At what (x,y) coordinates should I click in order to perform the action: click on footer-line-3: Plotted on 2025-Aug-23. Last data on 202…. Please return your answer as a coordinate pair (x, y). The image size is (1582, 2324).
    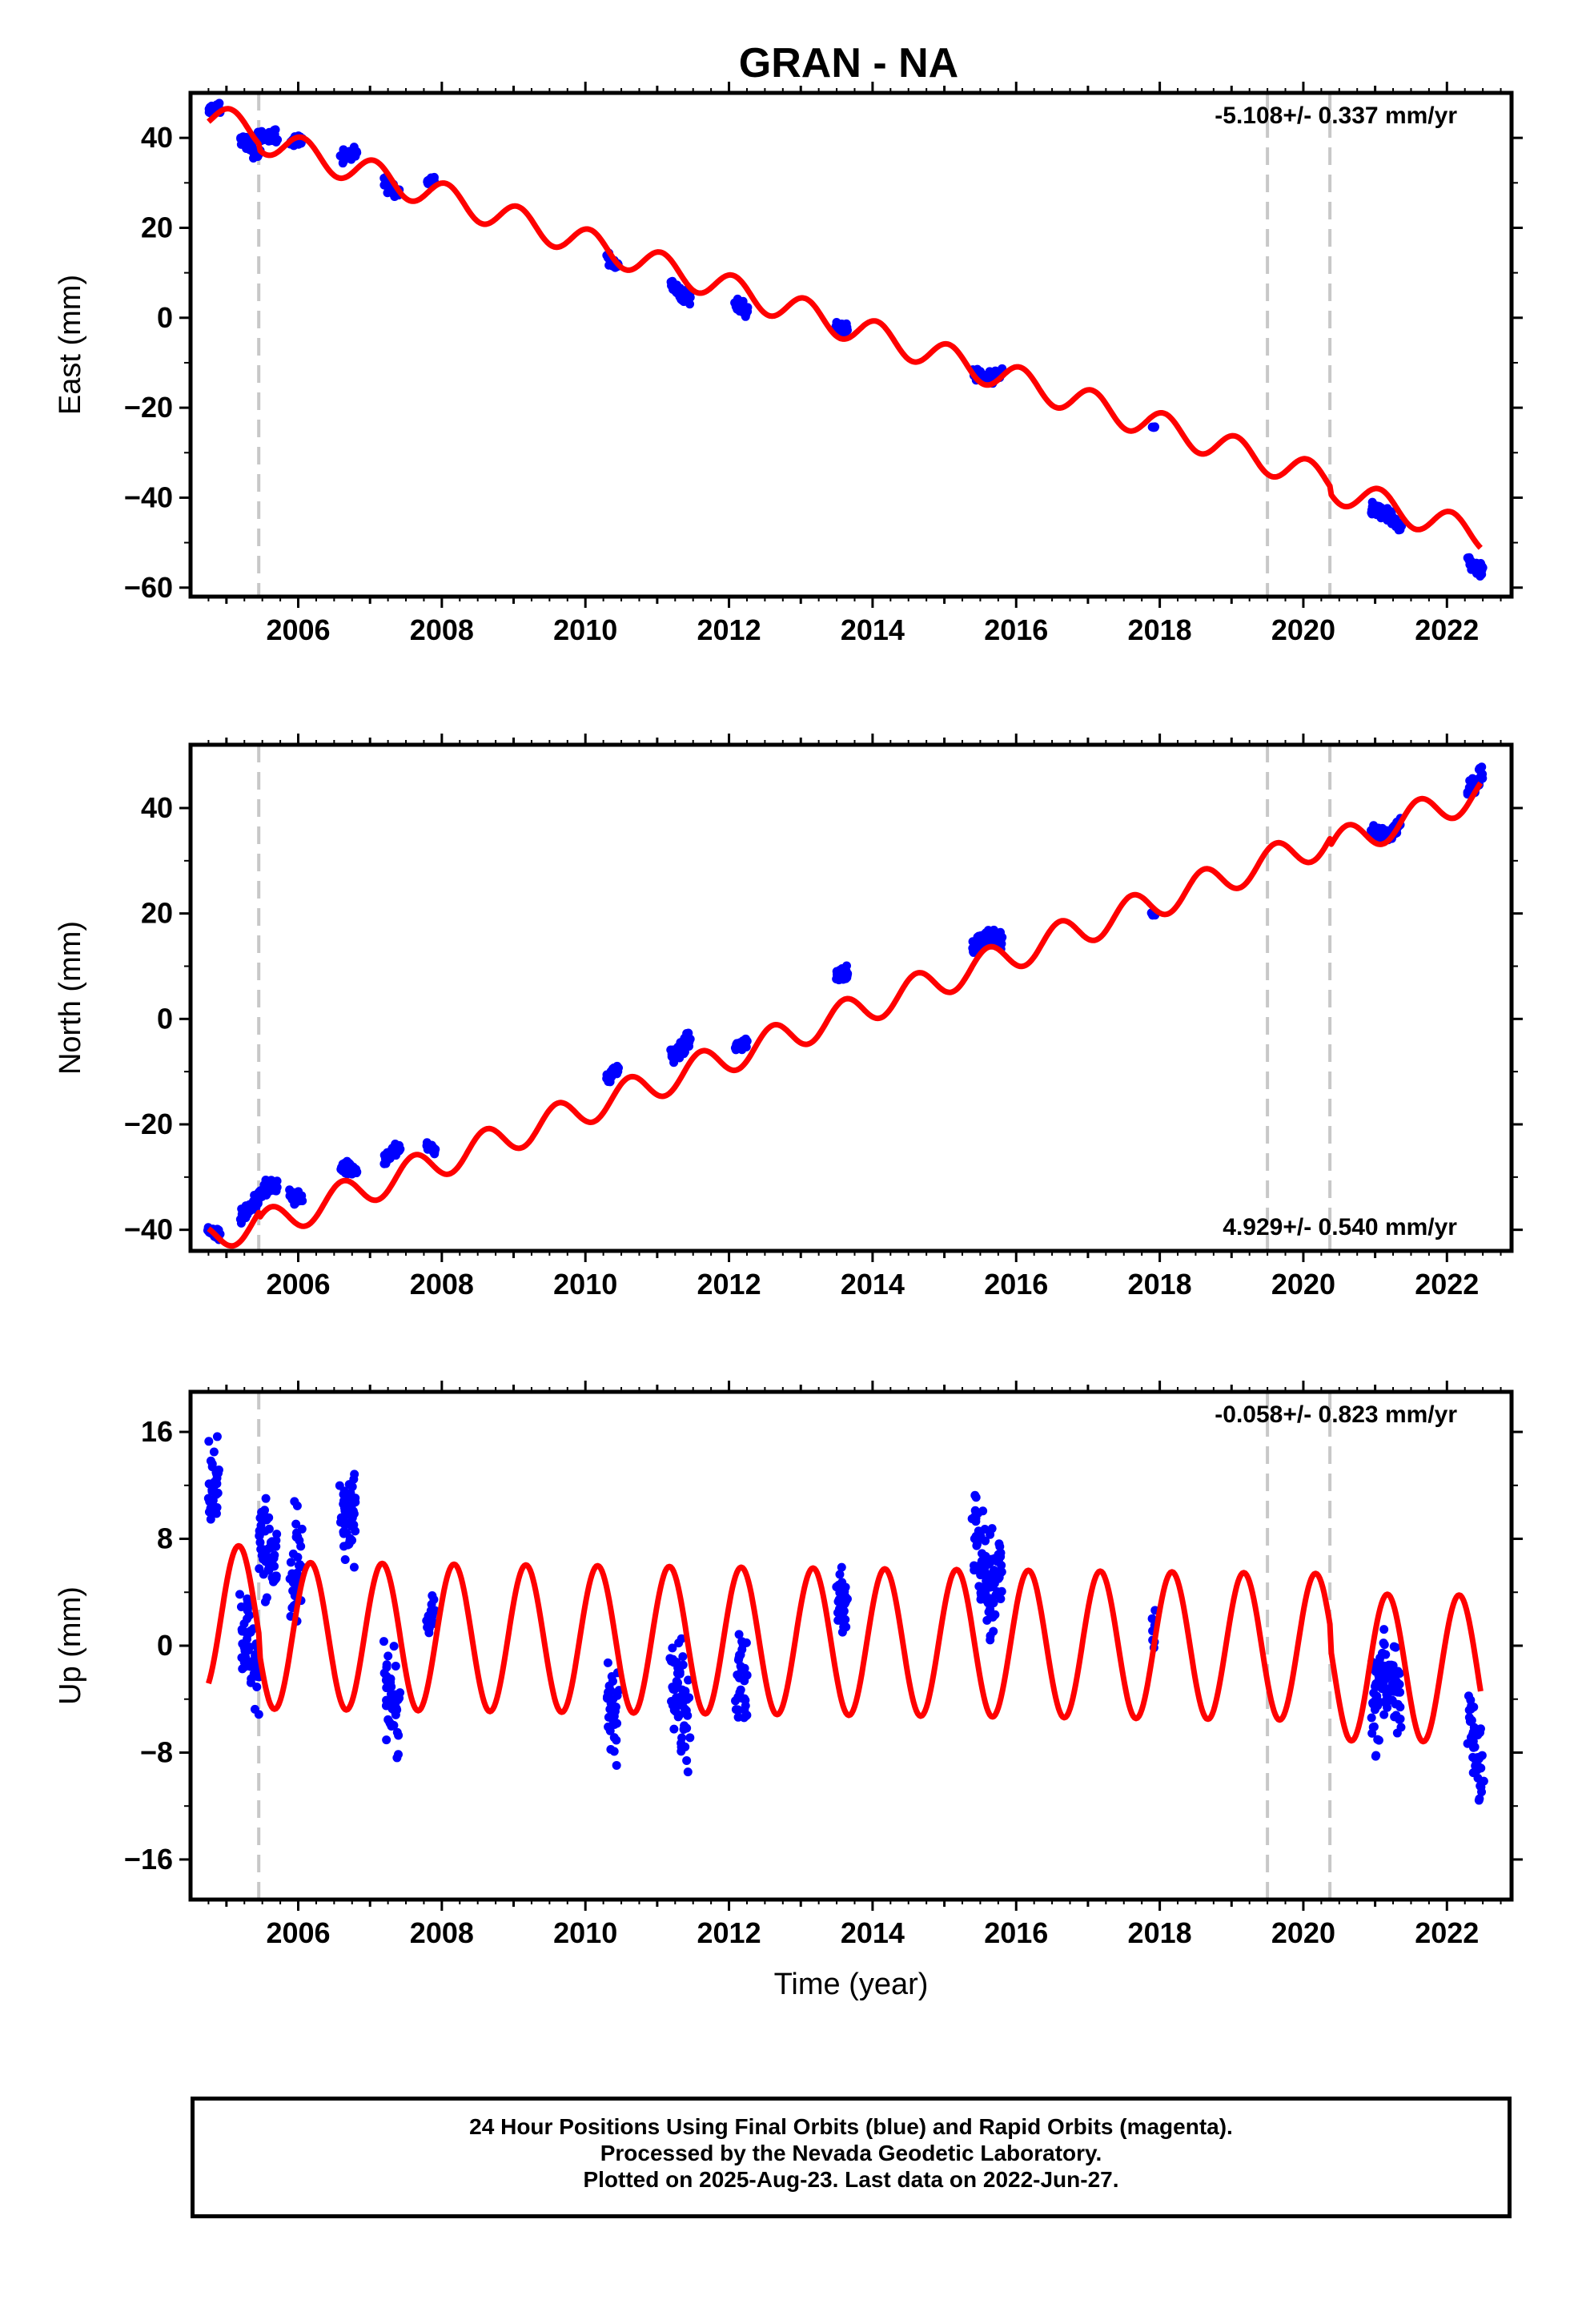
    Looking at the image, I should click on (851, 2179).